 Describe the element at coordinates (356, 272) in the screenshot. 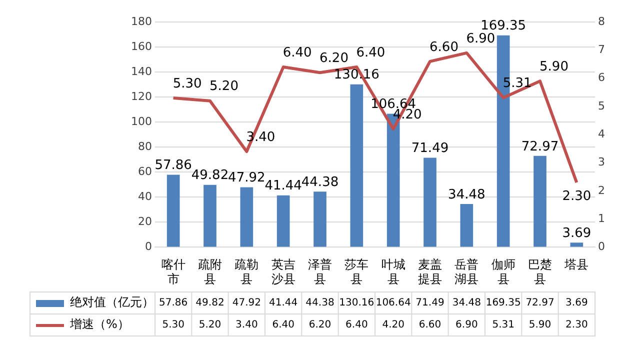

I see `x-tick-label: 莎车县` at that location.